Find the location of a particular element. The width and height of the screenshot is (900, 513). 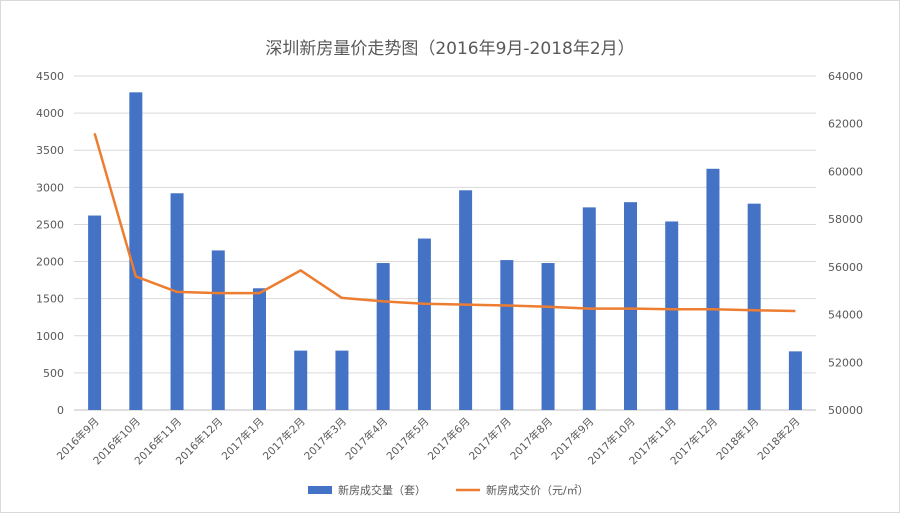

x-axis-tick-label: 2017年8月 is located at coordinates (532, 439).